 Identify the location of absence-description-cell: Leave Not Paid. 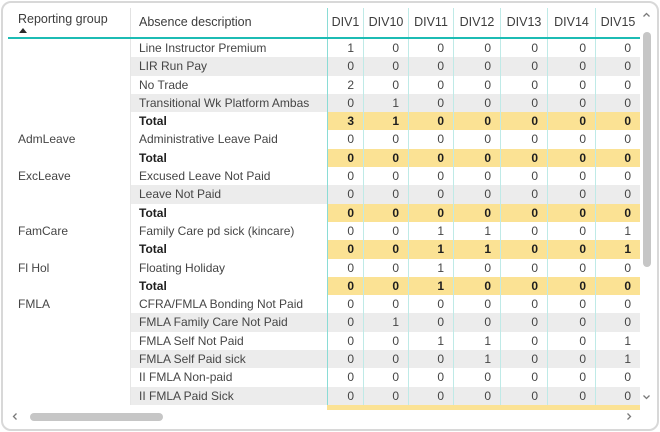
(228, 194).